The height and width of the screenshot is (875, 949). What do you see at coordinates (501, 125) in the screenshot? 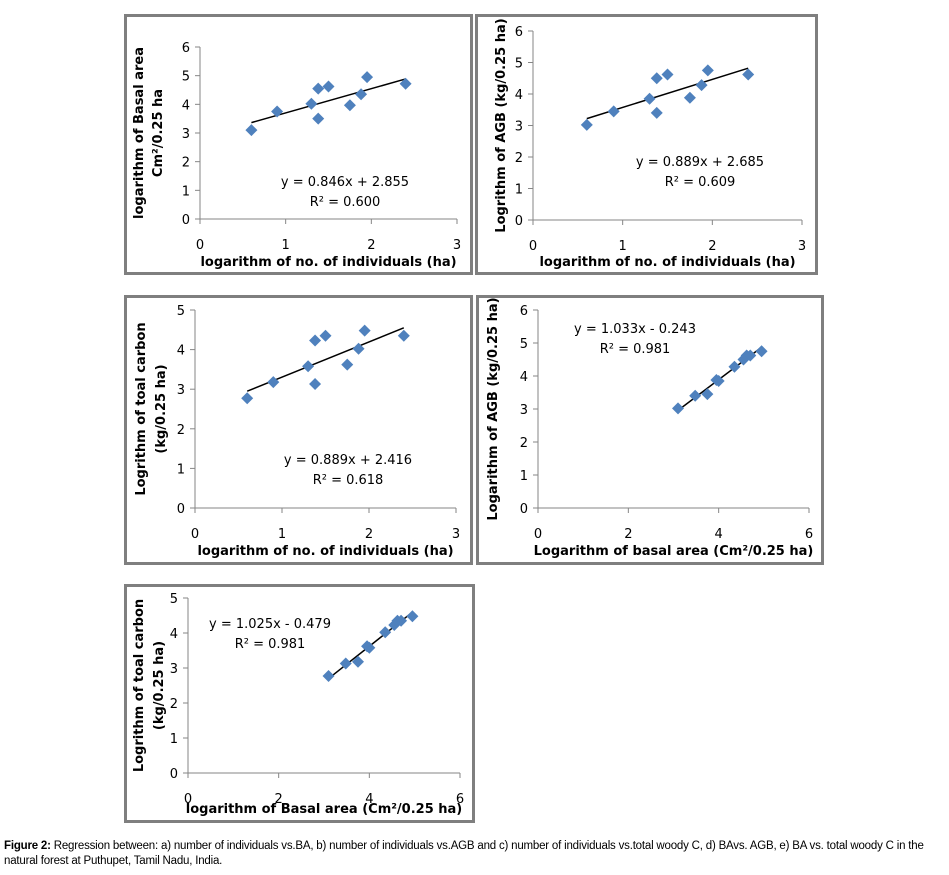
I see `y-axis-title: Logrithm of AGB (kg/0.25 ha)` at bounding box center [501, 125].